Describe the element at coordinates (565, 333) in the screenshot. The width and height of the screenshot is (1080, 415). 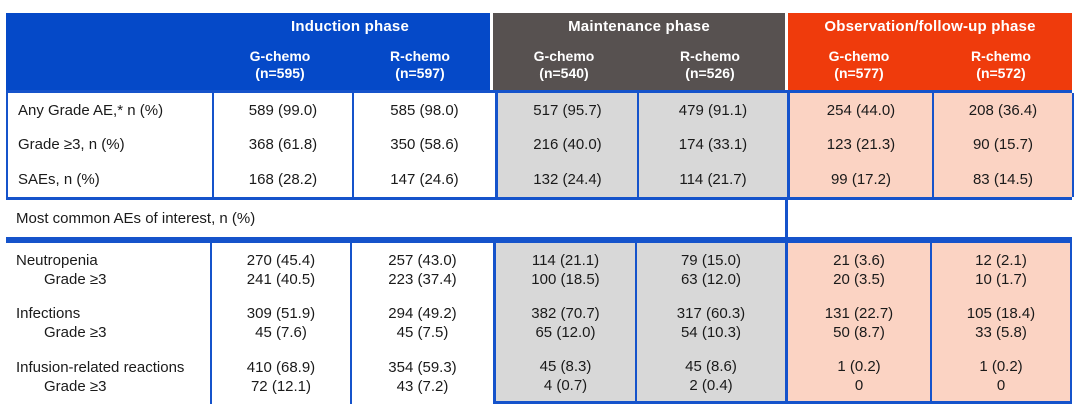
I see `sub-value: 65 (12.0)` at that location.